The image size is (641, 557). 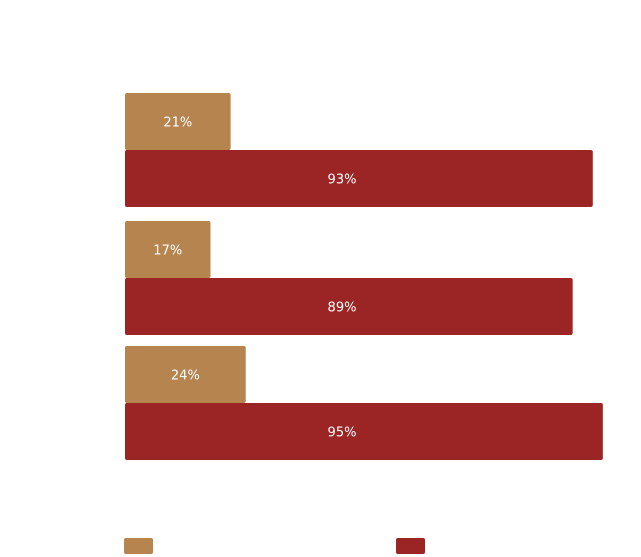 What do you see at coordinates (364, 431) in the screenshot?
I see `bar-series2-cat3` at bounding box center [364, 431].